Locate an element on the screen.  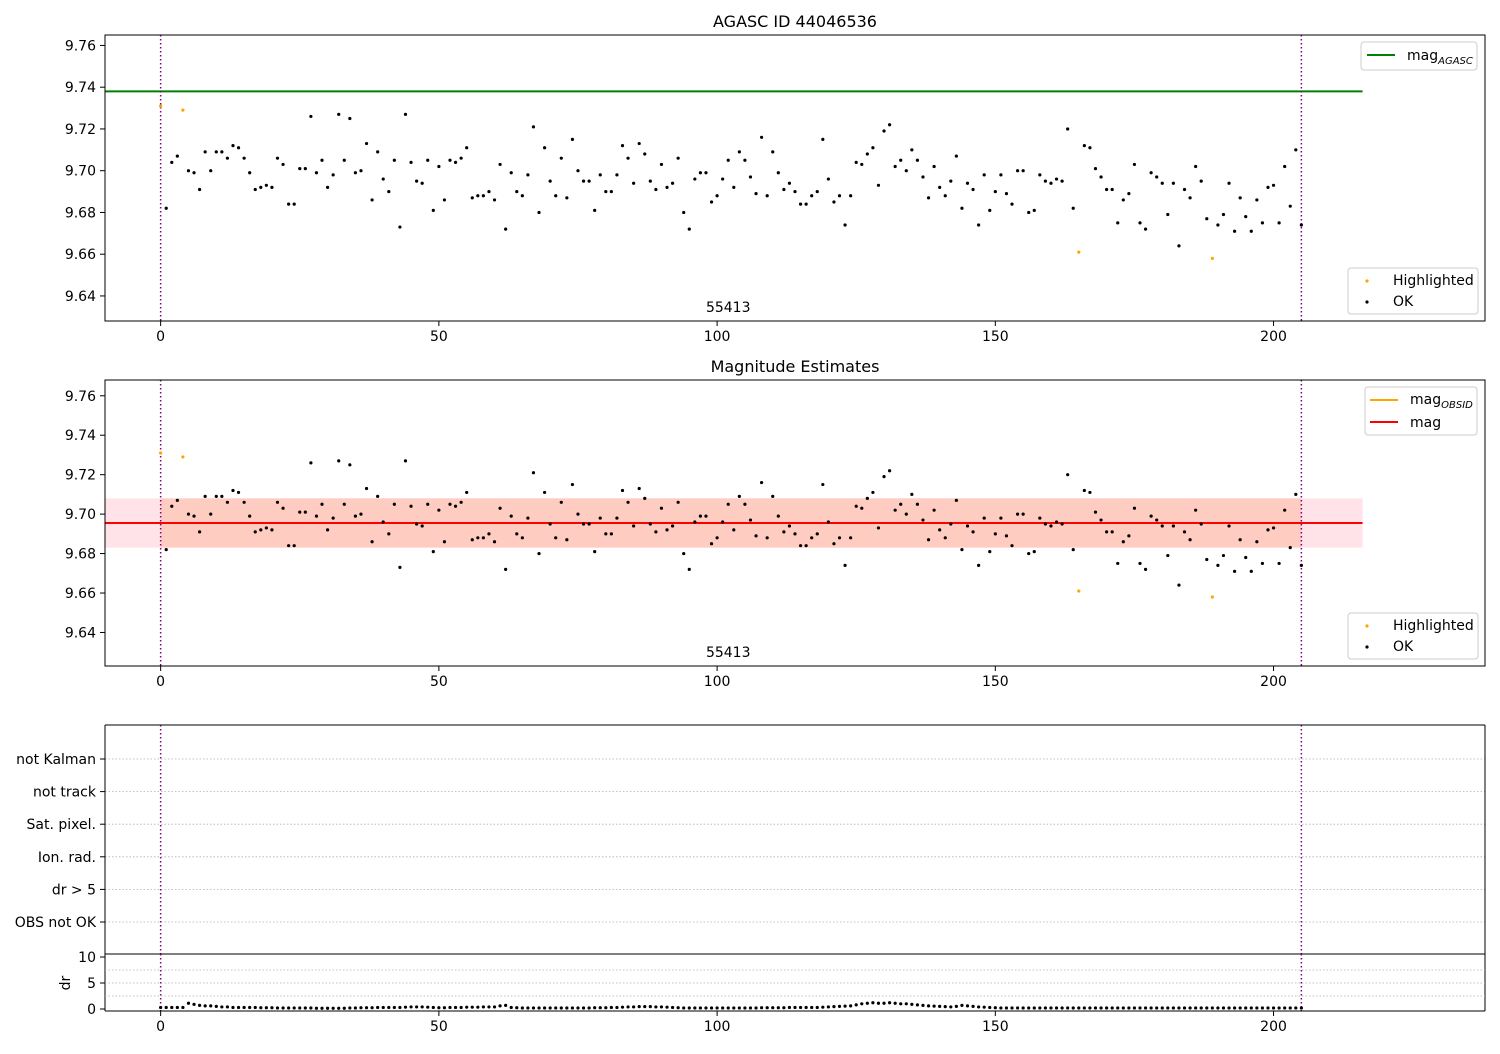
flag-row-label: OBS not OK is located at coordinates (56, 923).